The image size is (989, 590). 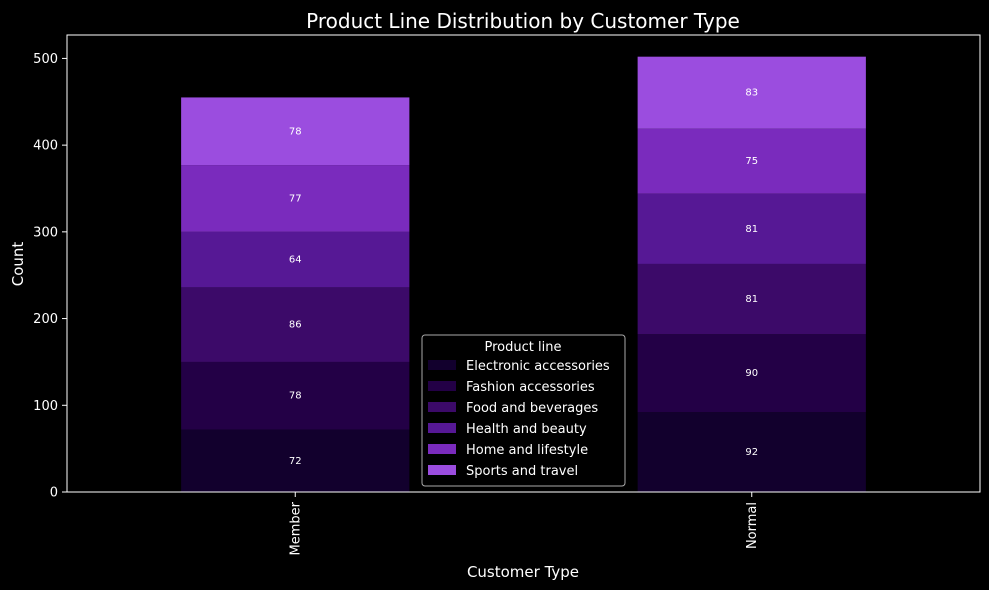 I want to click on bar-value-label: 83, so click(x=751, y=93).